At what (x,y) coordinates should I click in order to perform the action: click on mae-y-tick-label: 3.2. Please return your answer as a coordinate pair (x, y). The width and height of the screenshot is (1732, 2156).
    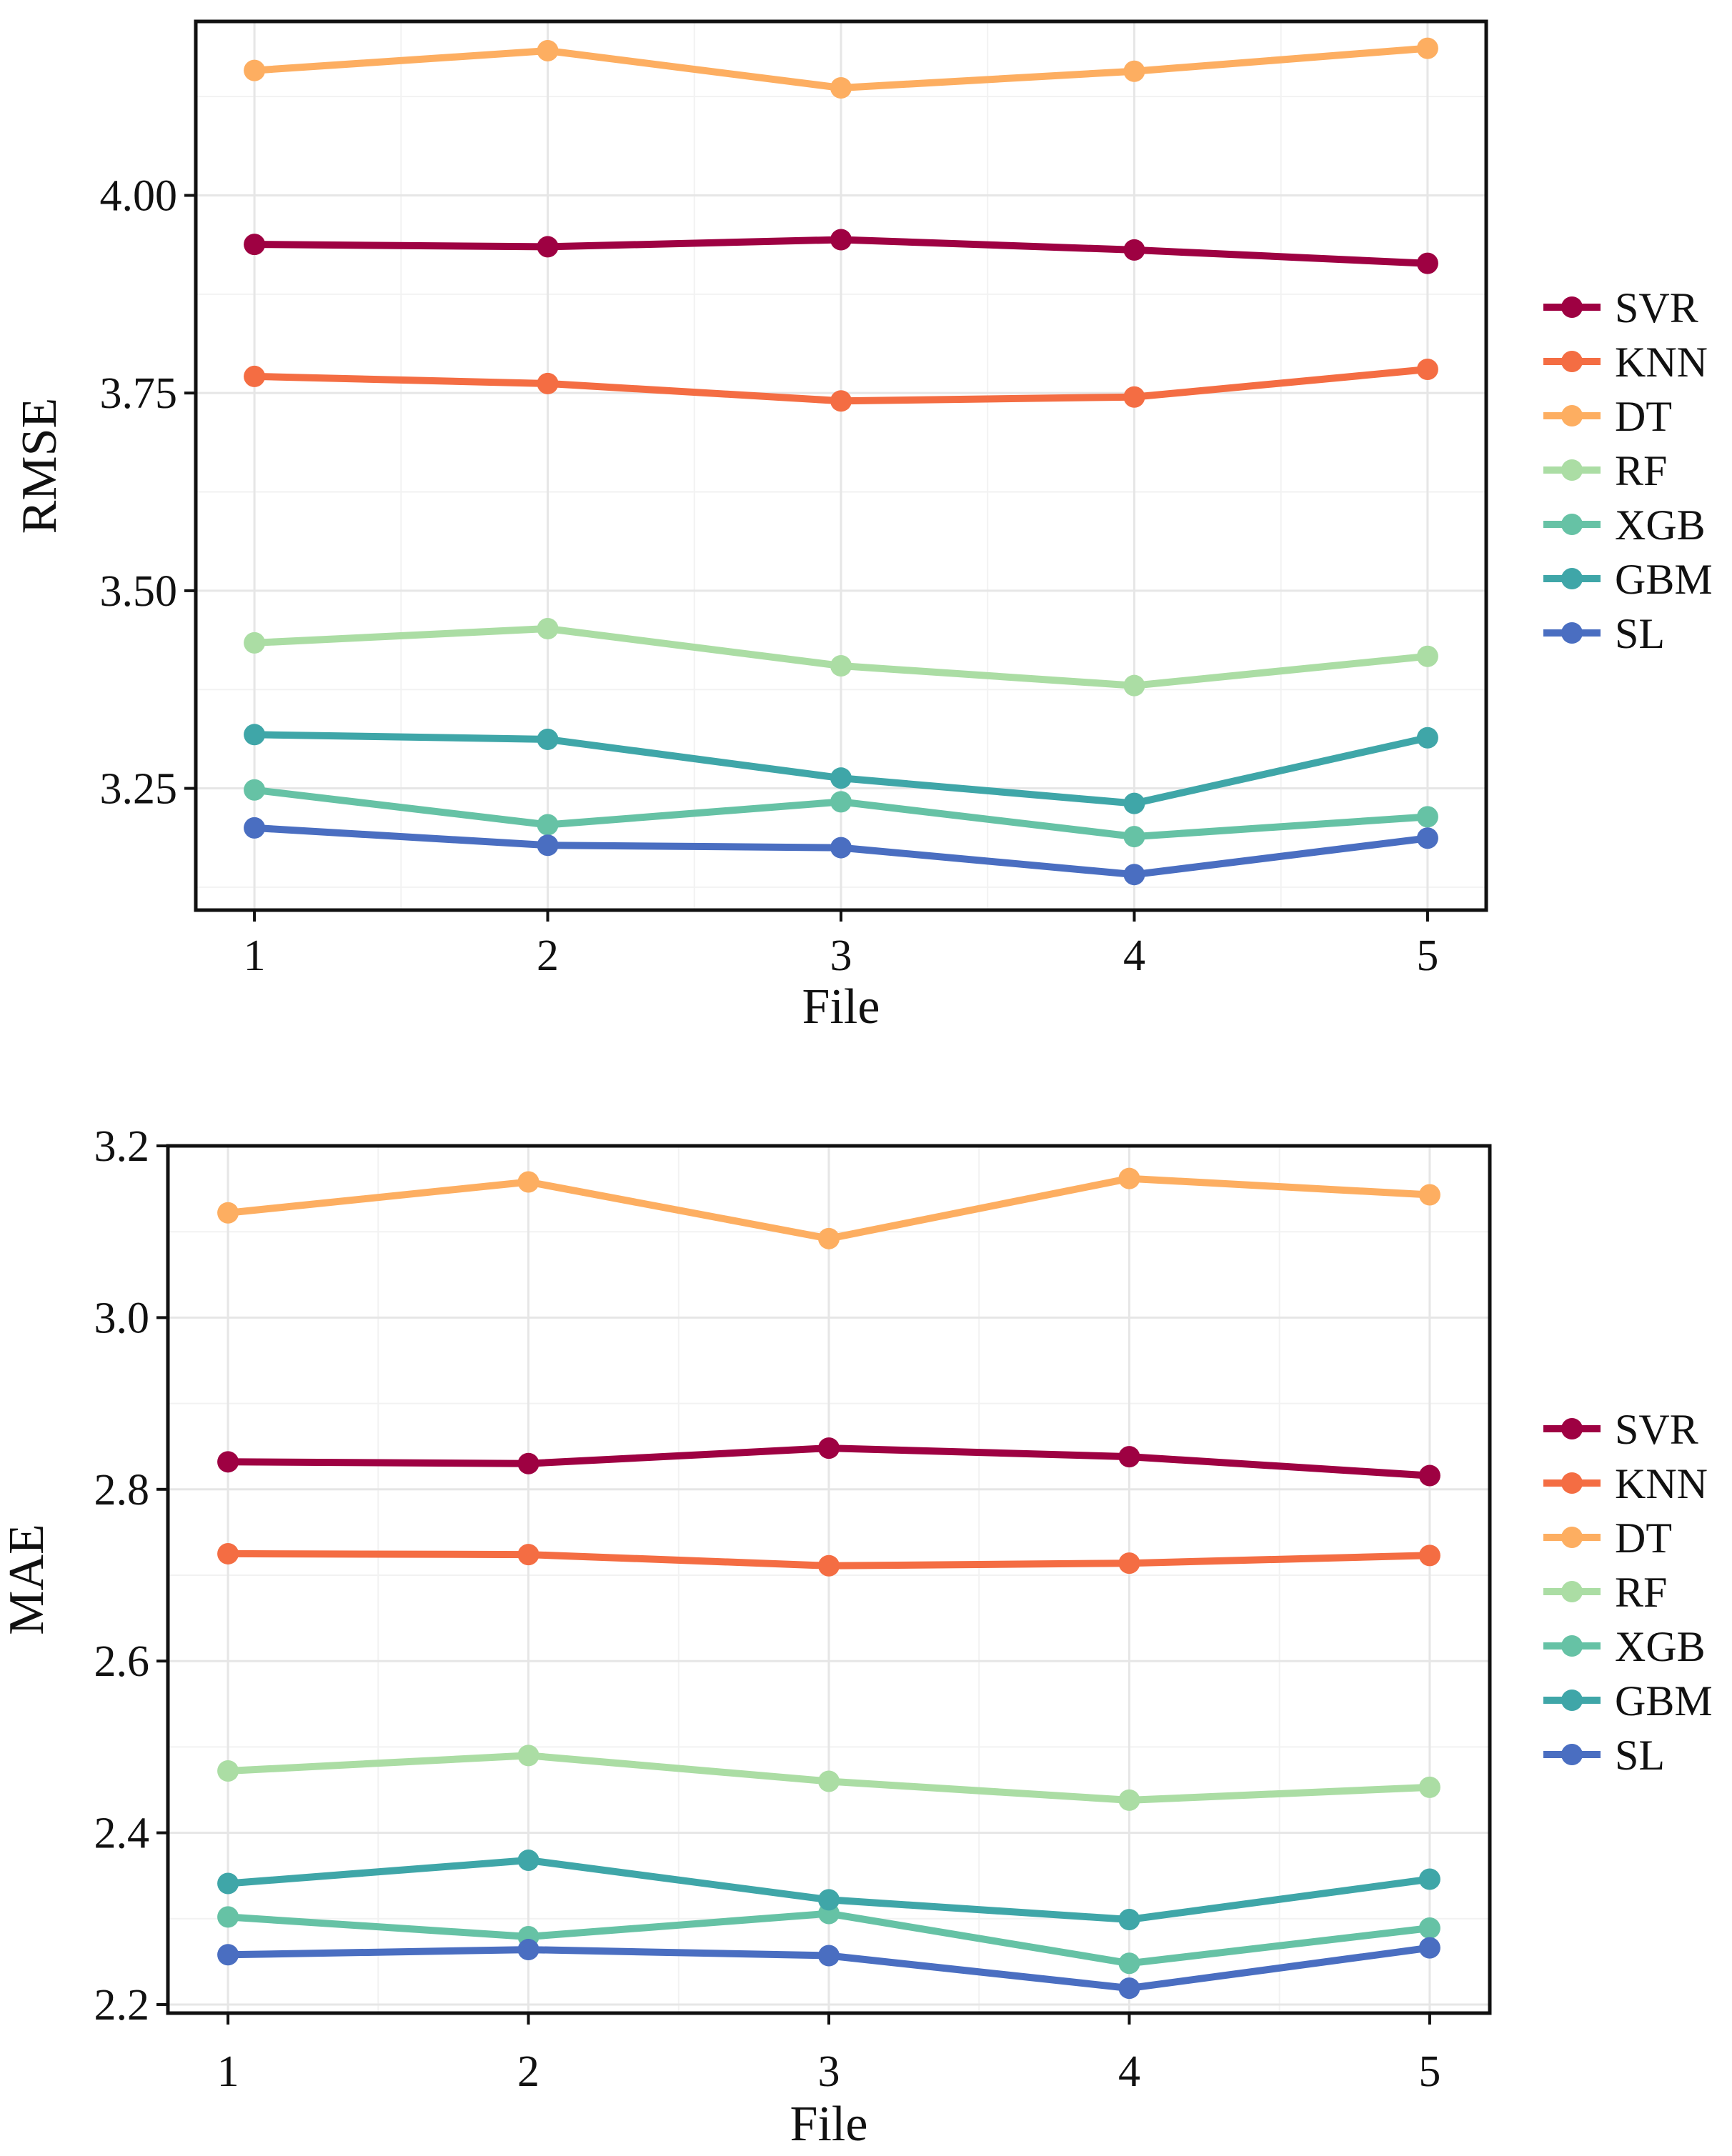
    Looking at the image, I should click on (122, 1146).